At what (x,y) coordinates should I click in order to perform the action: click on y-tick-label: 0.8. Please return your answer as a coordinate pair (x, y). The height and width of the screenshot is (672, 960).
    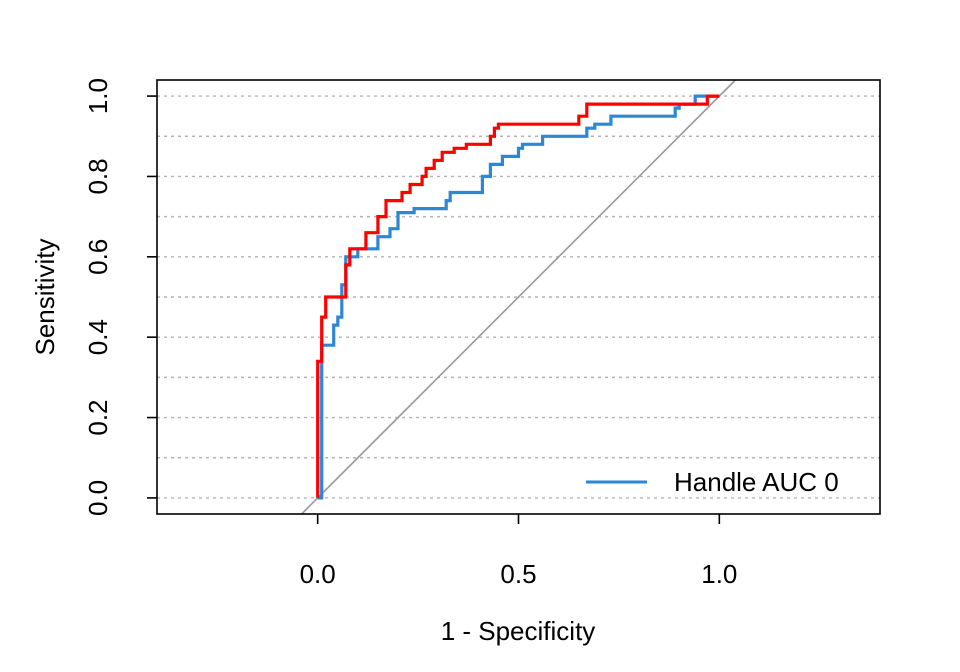
    Looking at the image, I should click on (98, 176).